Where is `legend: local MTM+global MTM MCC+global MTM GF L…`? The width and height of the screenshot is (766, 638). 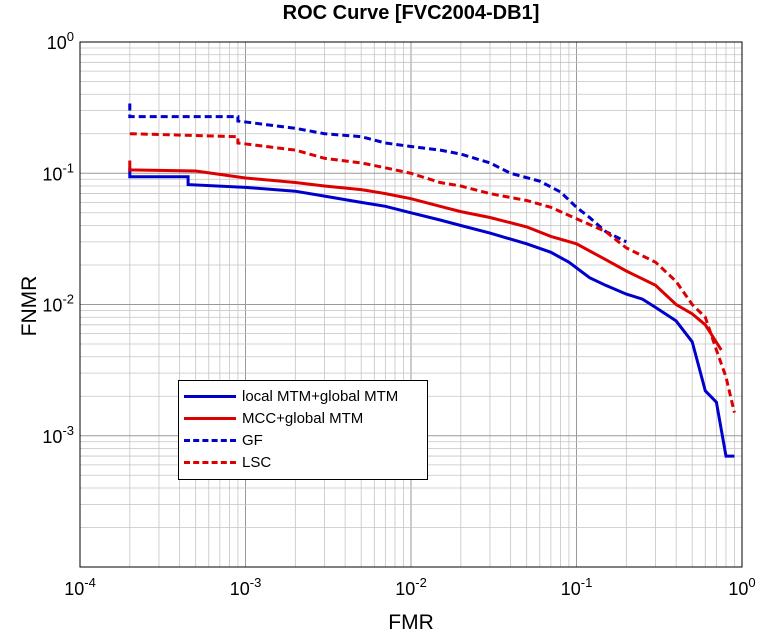 legend: local MTM+global MTM MCC+global MTM GF L… is located at coordinates (303, 430).